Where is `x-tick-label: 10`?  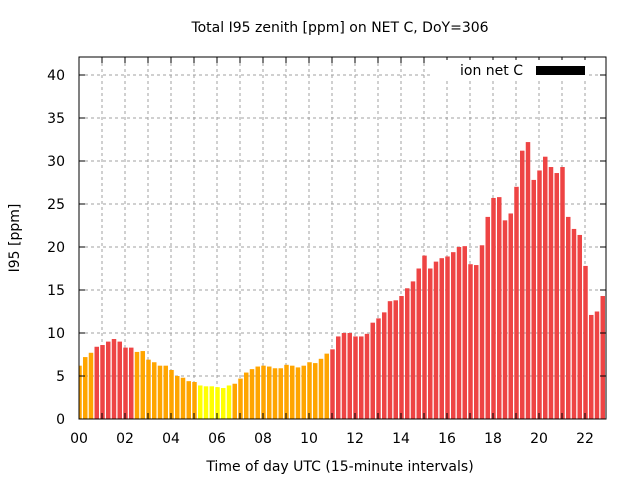 x-tick-label: 10 is located at coordinates (309, 439).